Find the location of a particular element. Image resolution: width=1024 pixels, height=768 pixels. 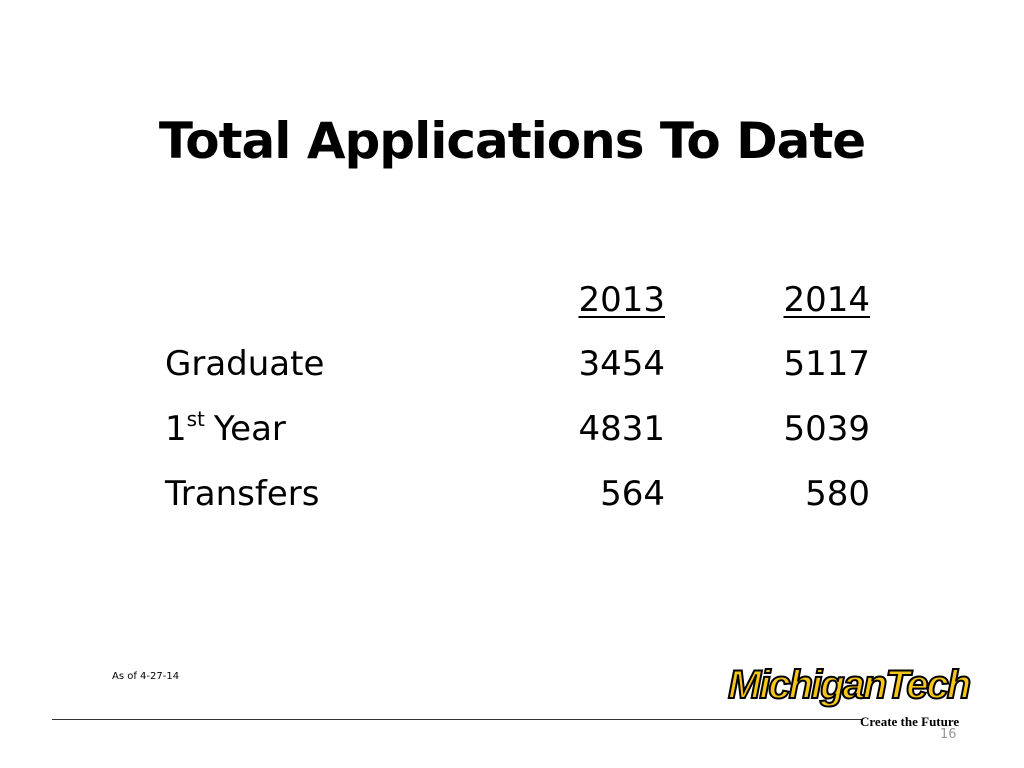

cell-value: 4831 is located at coordinates (621, 429).